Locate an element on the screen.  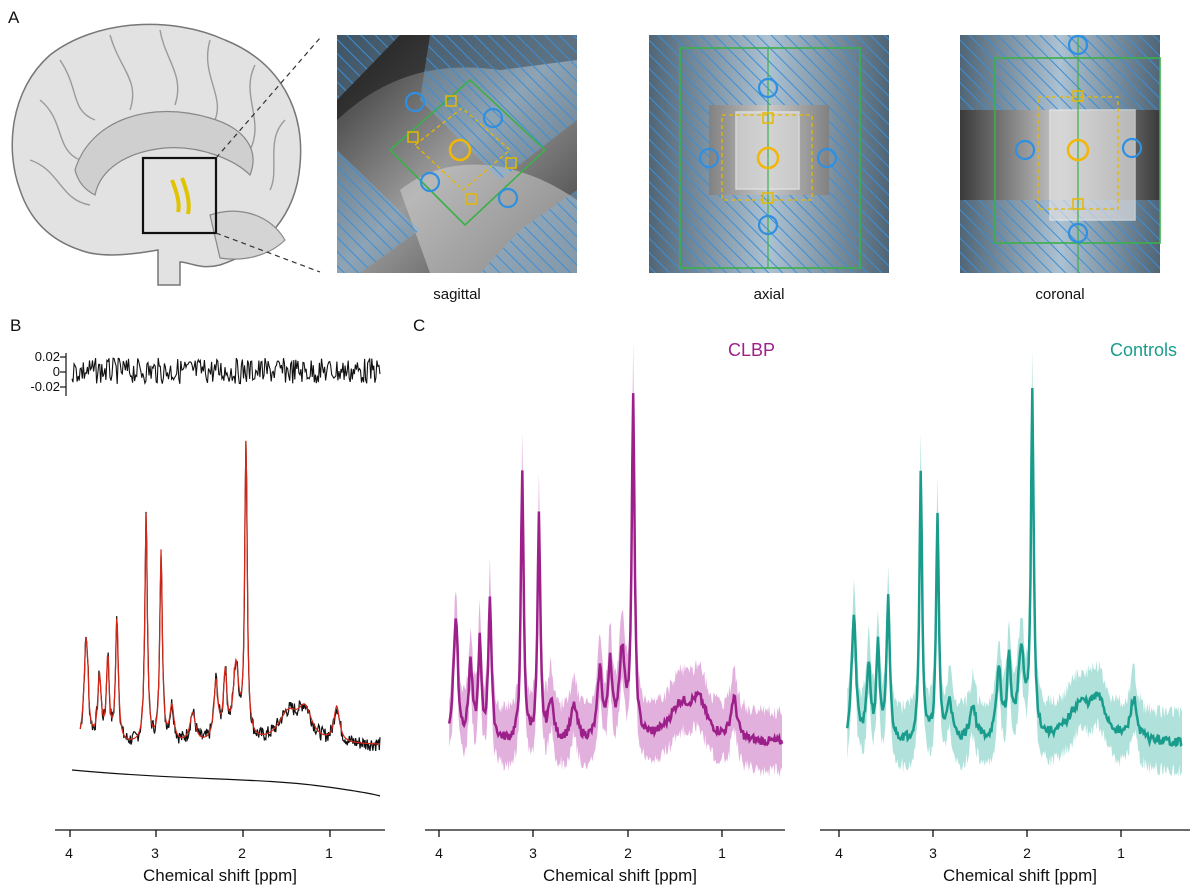
b-residual-line is located at coordinates (226, 371).